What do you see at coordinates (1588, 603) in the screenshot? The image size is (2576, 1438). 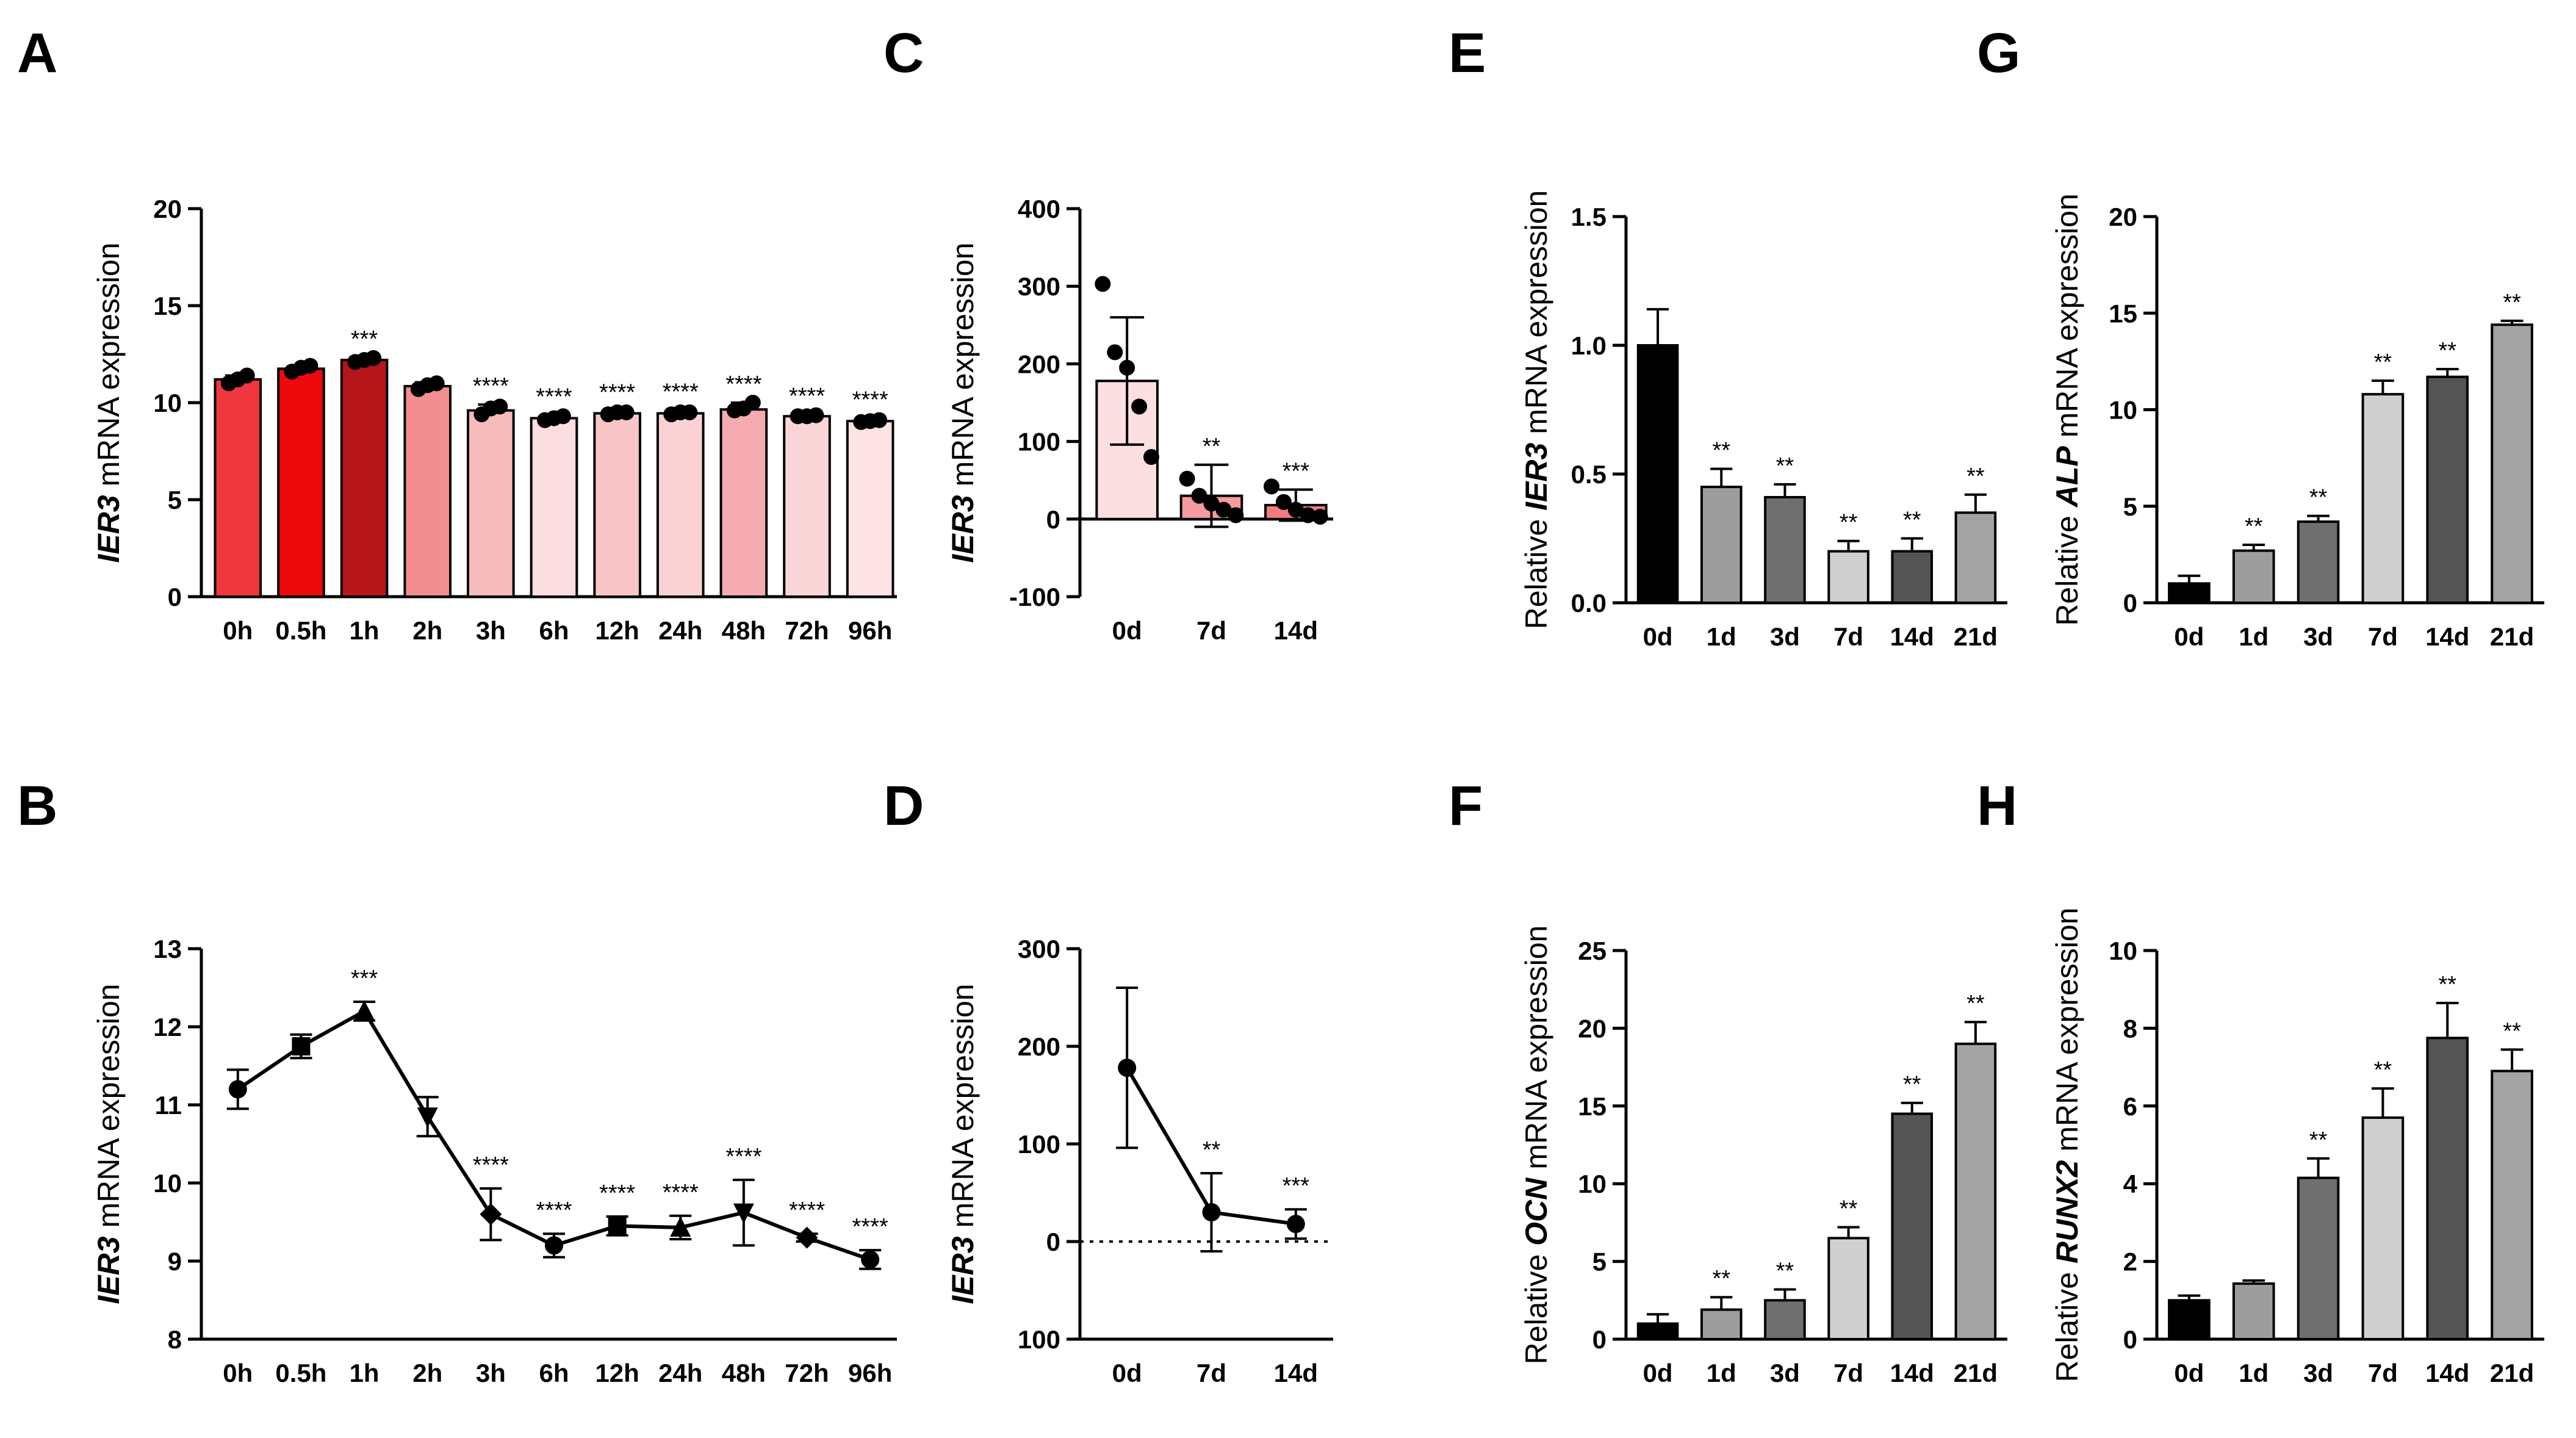 I see `y-tick-label: 0.0` at bounding box center [1588, 603].